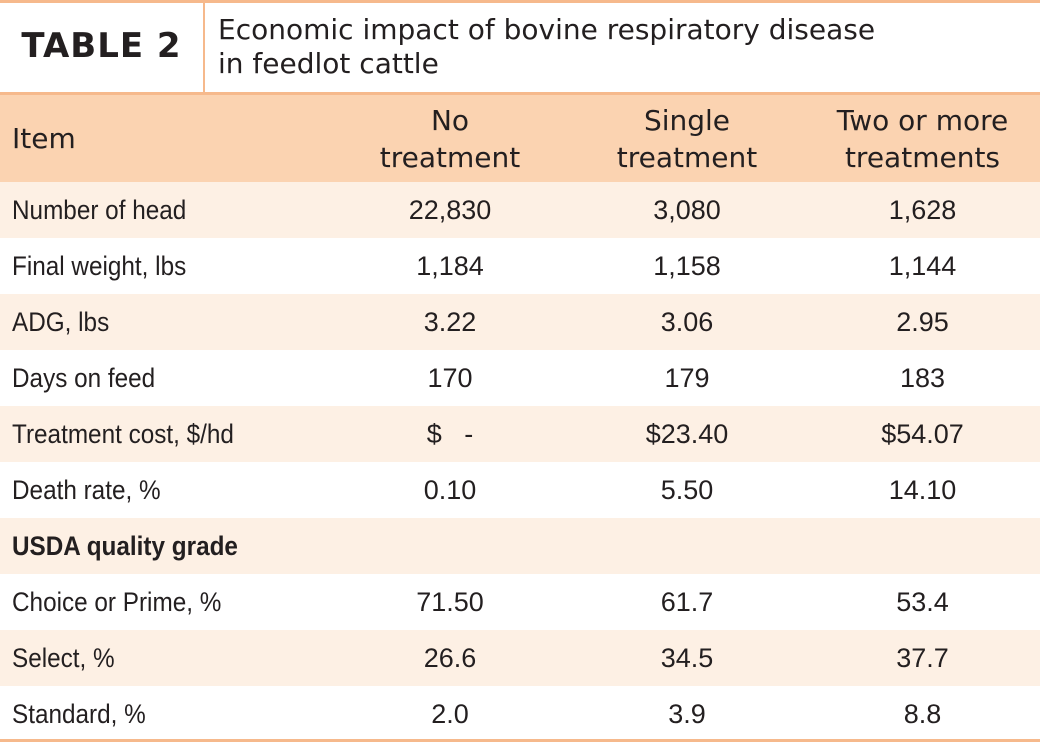 This screenshot has width=1044, height=744. I want to click on table-row: Choice or Prime, % 71.50 61.7 53.4, so click(520, 602).